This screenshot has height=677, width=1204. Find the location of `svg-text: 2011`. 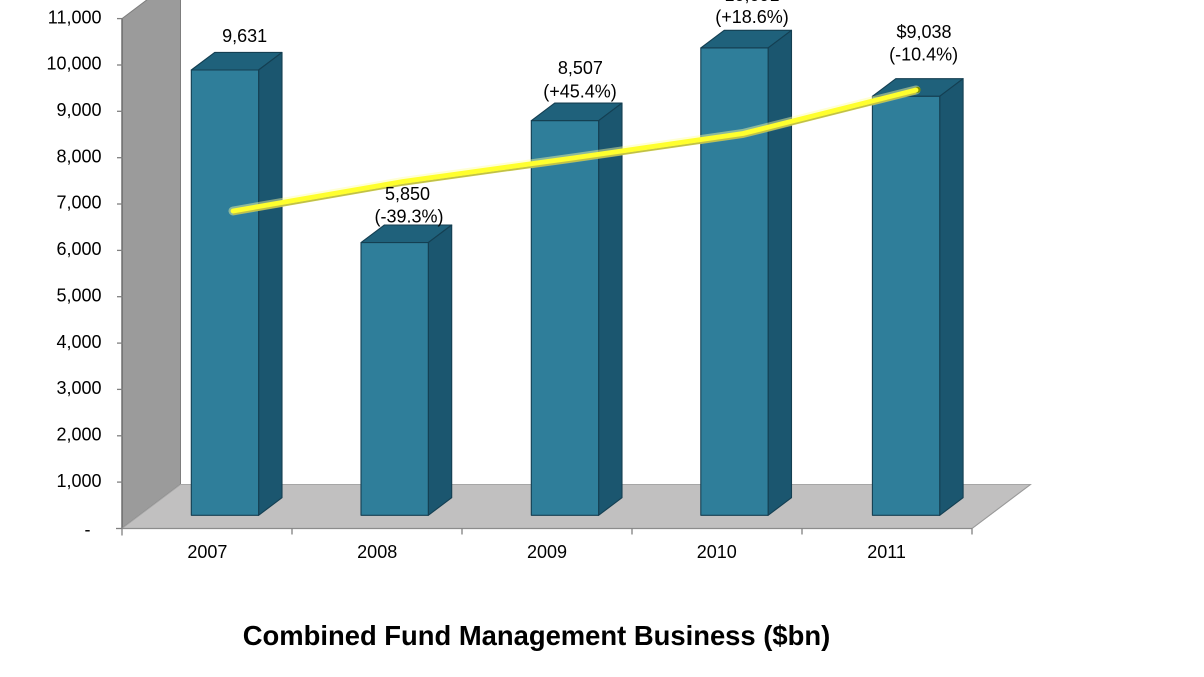

svg-text: 2011 is located at coordinates (886, 552).